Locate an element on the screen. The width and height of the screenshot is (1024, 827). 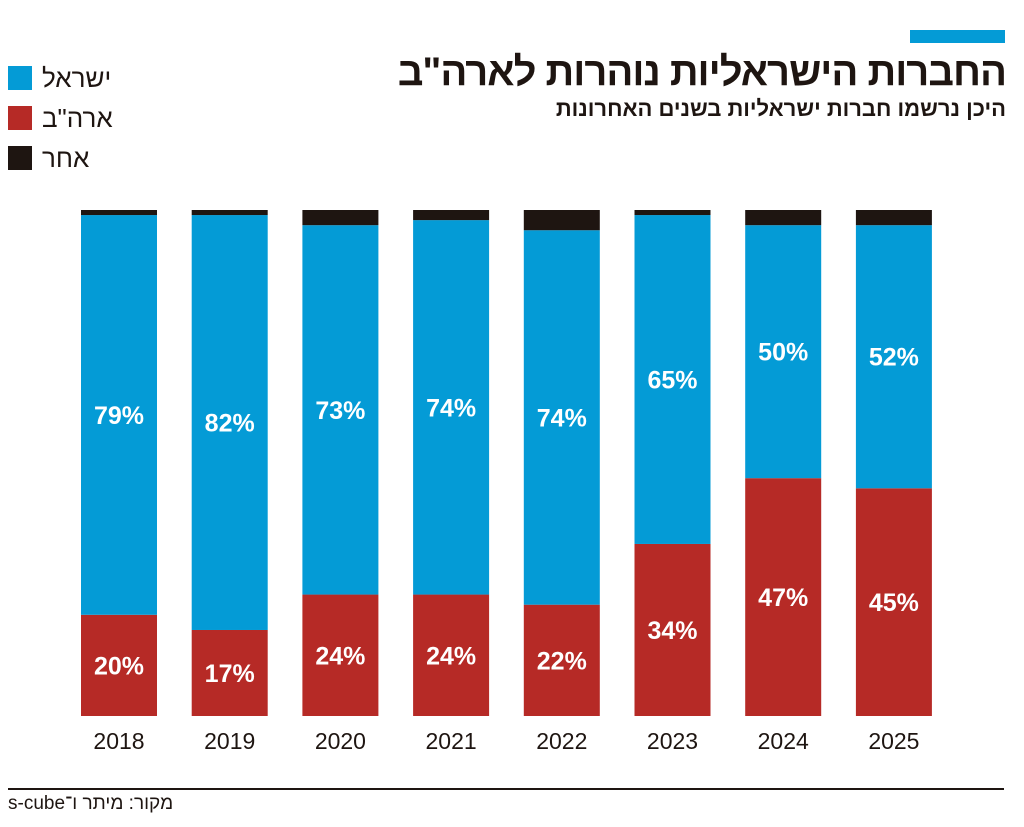
data-label: 65% is located at coordinates (672, 381).